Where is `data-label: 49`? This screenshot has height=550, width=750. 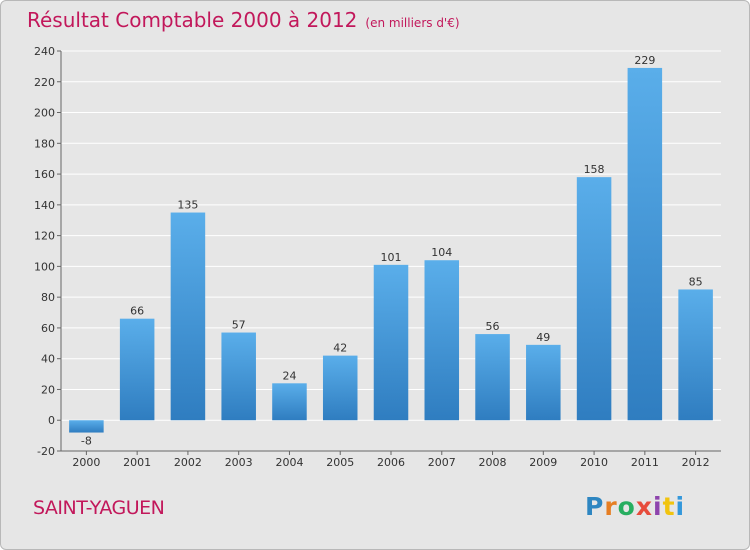 data-label: 49 is located at coordinates (543, 337).